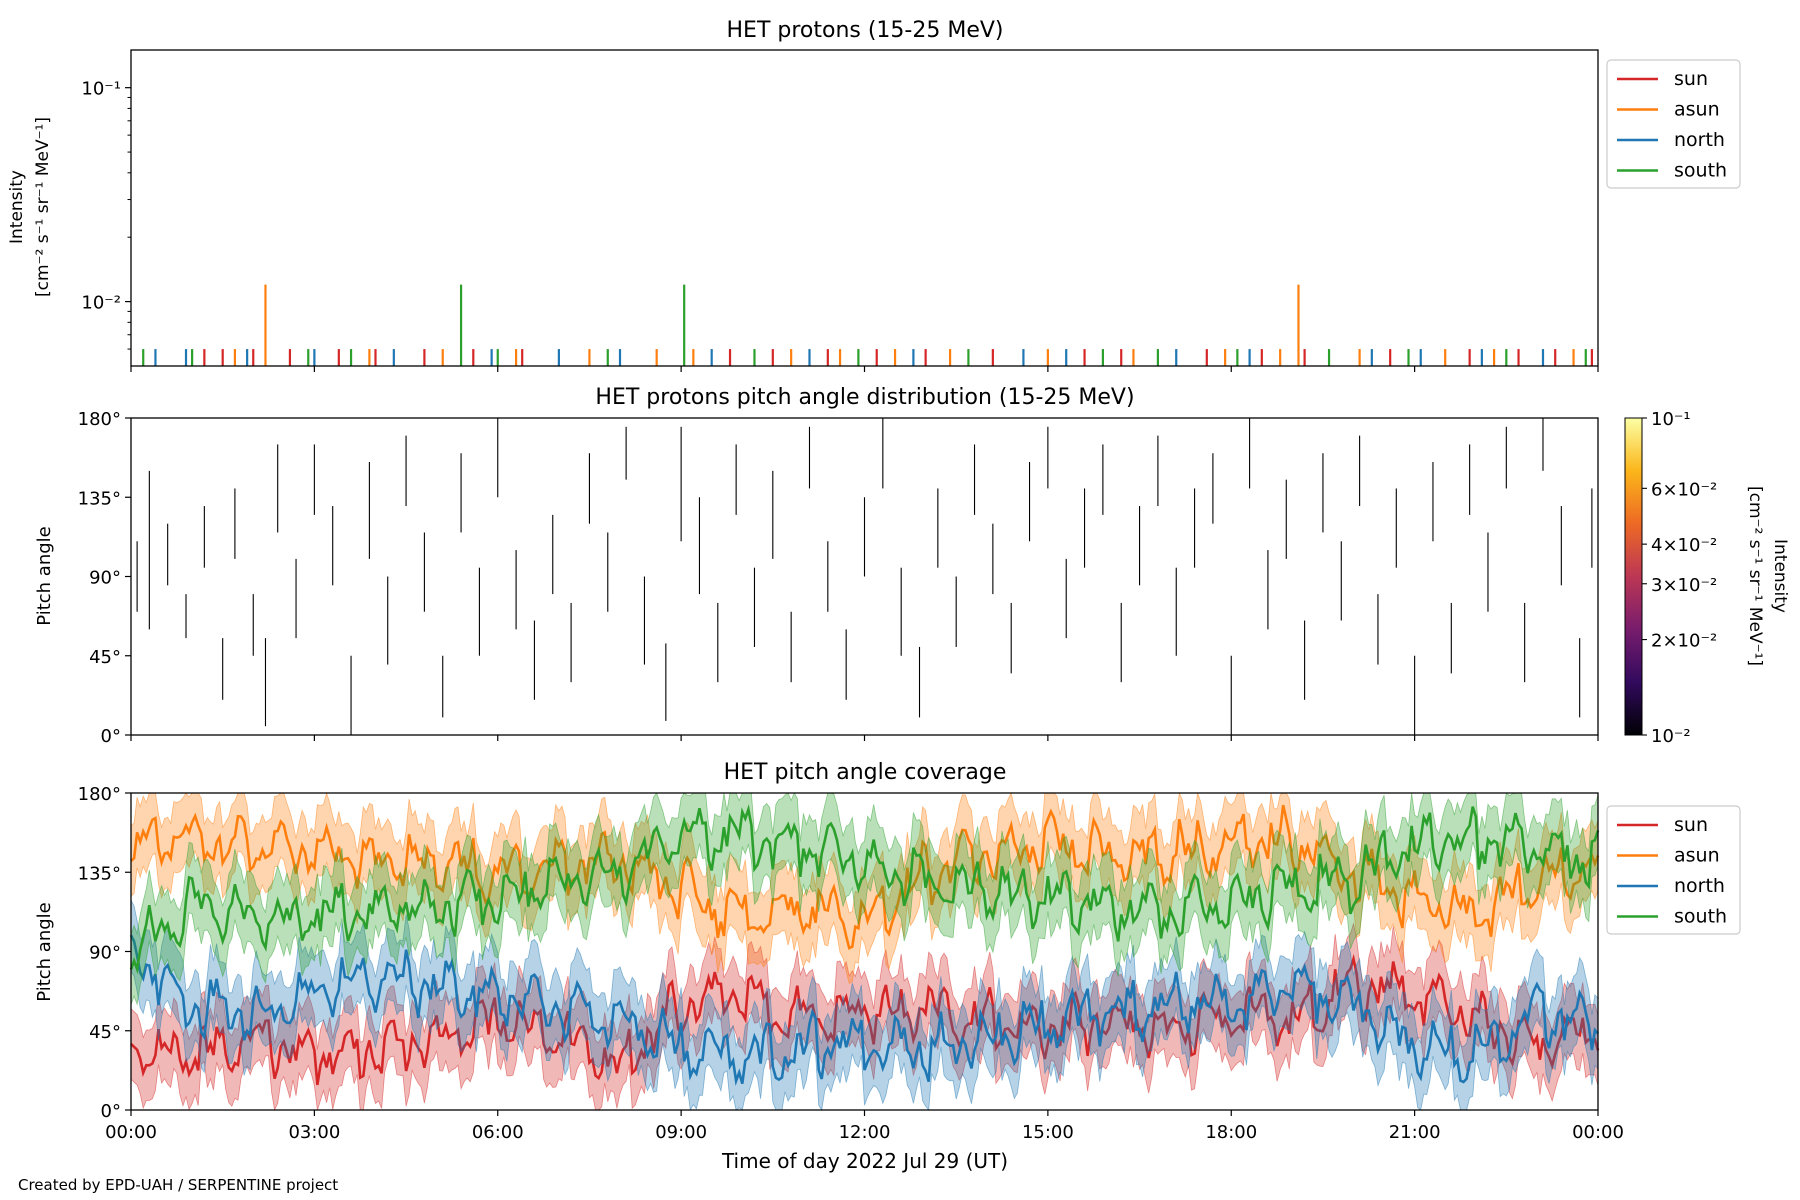  What do you see at coordinates (1633, 576) in the screenshot?
I see `colorbar-gradient` at bounding box center [1633, 576].